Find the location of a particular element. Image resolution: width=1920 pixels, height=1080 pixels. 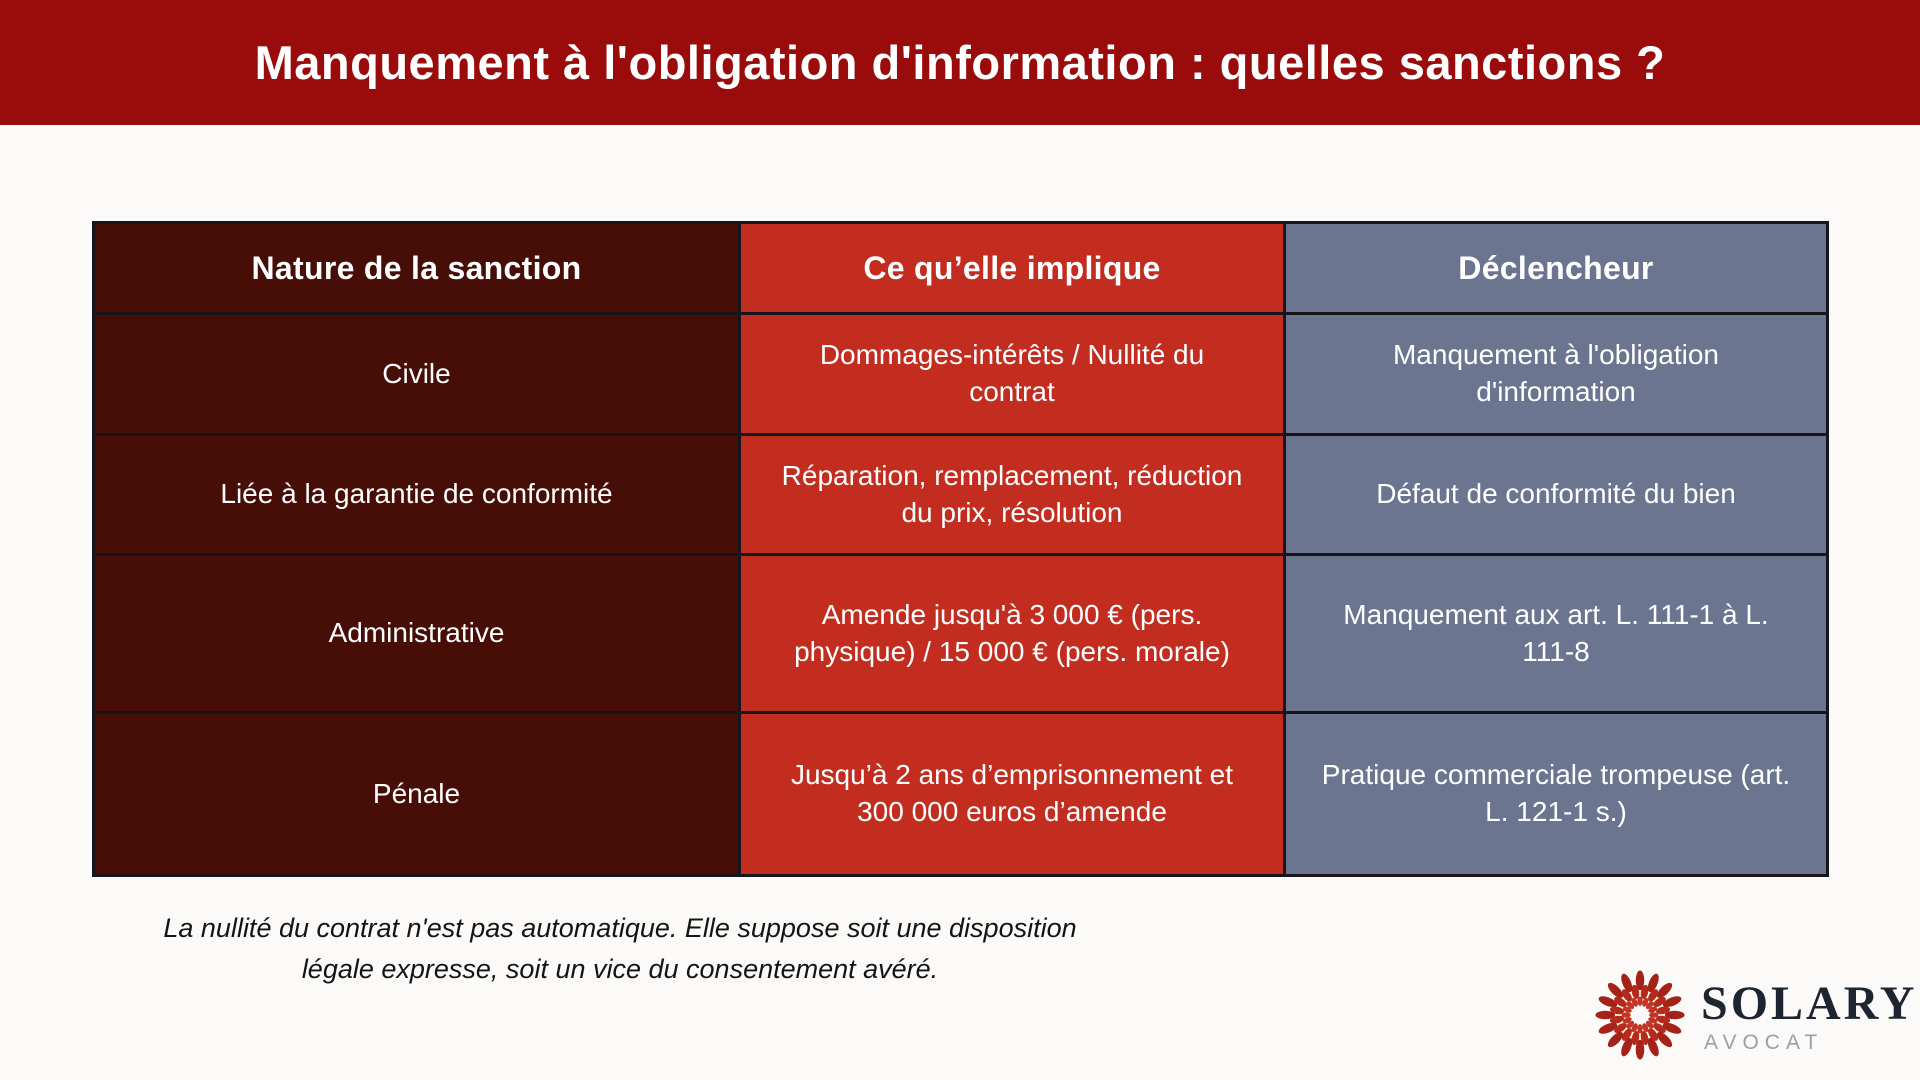

table-row-conformite-declencheur: Défaut de conformité du bien is located at coordinates (1556, 494).